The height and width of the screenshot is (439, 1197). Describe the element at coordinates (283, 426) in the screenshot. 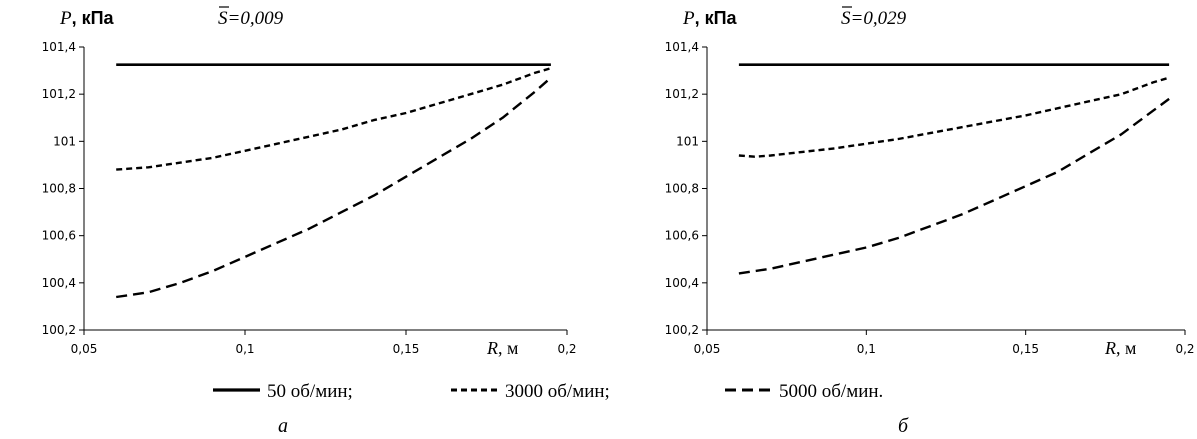

I see `panel-label-a: а` at that location.